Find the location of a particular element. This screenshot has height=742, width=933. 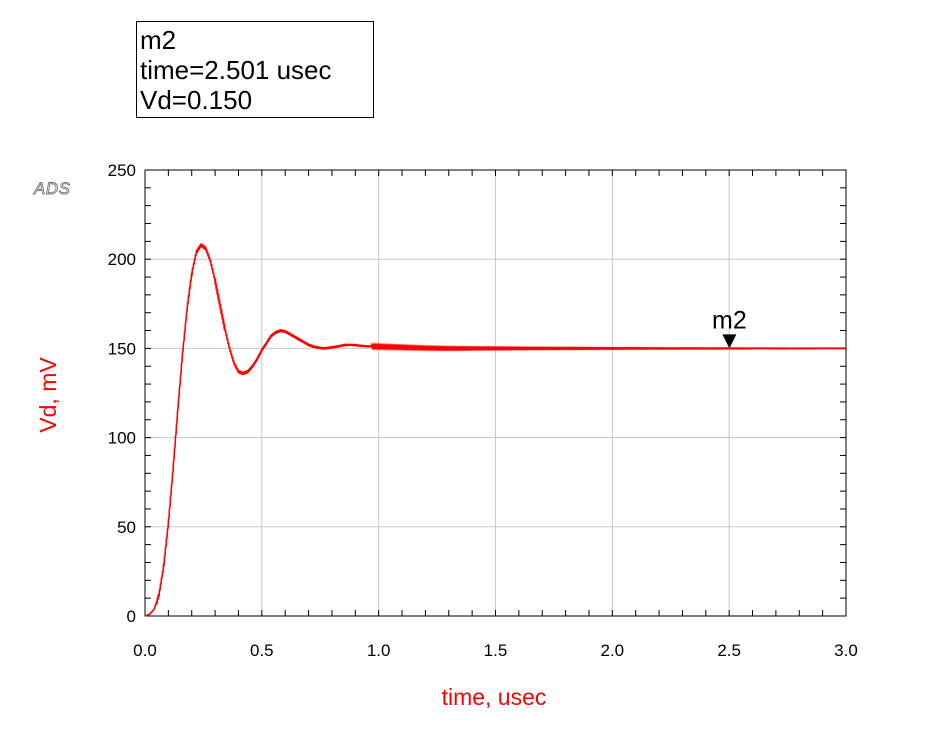

x-tick-label: 2.0 is located at coordinates (613, 650).